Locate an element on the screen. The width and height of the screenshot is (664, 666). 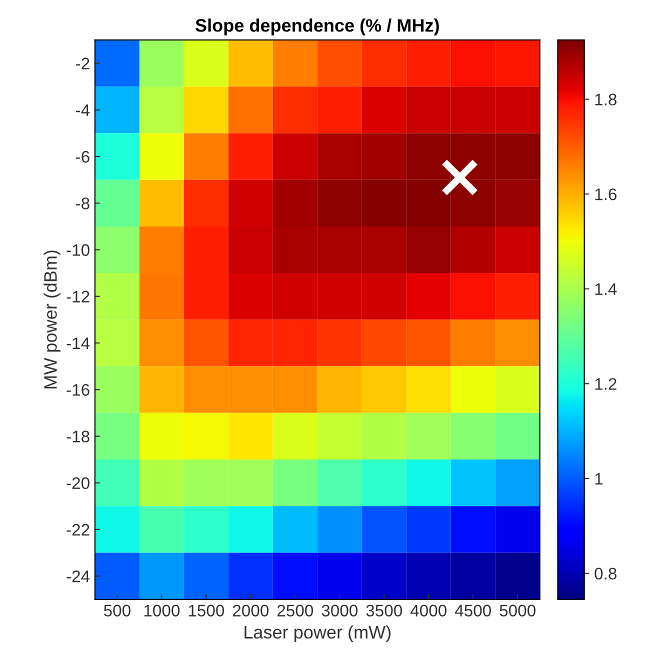
x-tick-label: 1500 is located at coordinates (206, 610).